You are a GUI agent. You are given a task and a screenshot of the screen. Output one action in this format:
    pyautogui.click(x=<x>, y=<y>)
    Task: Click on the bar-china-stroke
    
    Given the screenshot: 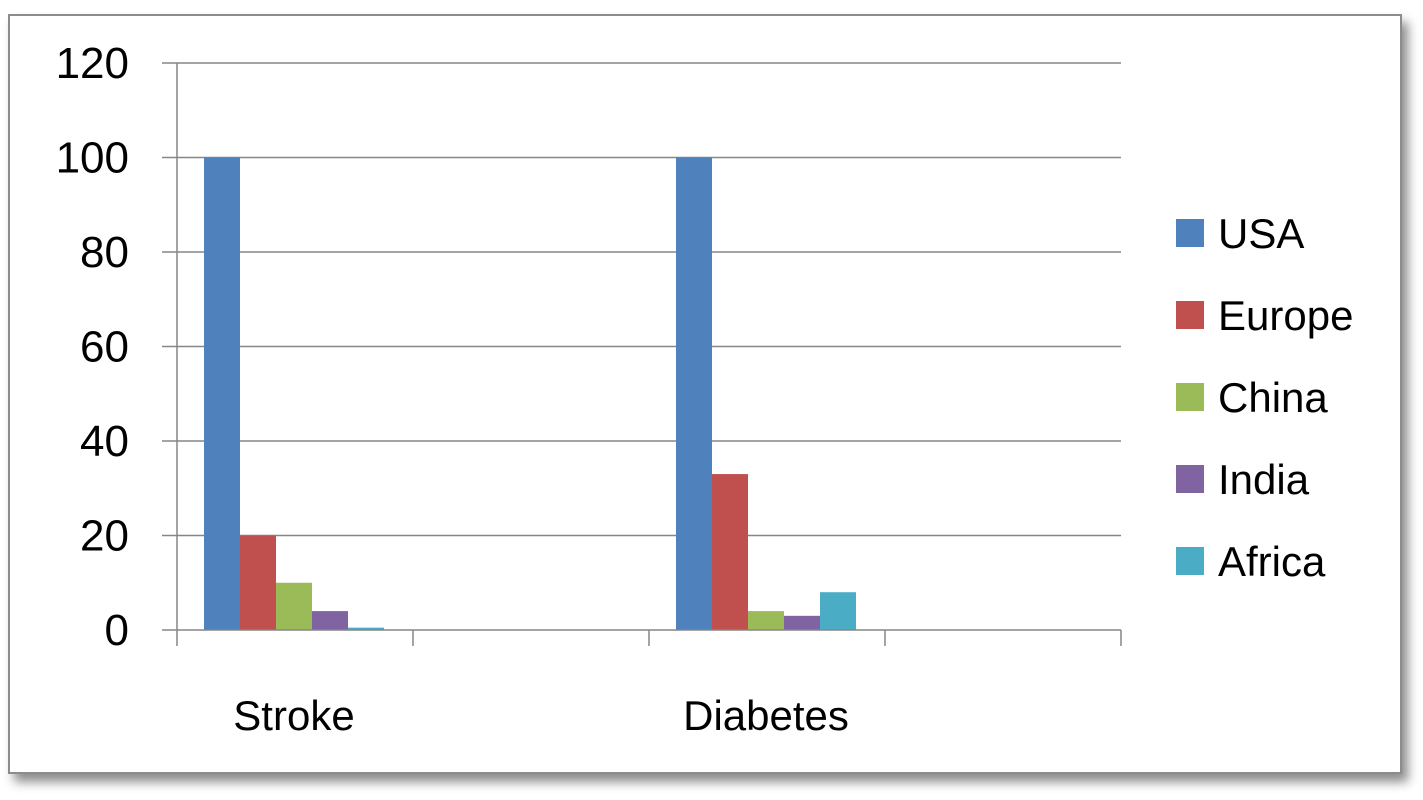 What is the action you would take?
    pyautogui.click(x=294, y=606)
    